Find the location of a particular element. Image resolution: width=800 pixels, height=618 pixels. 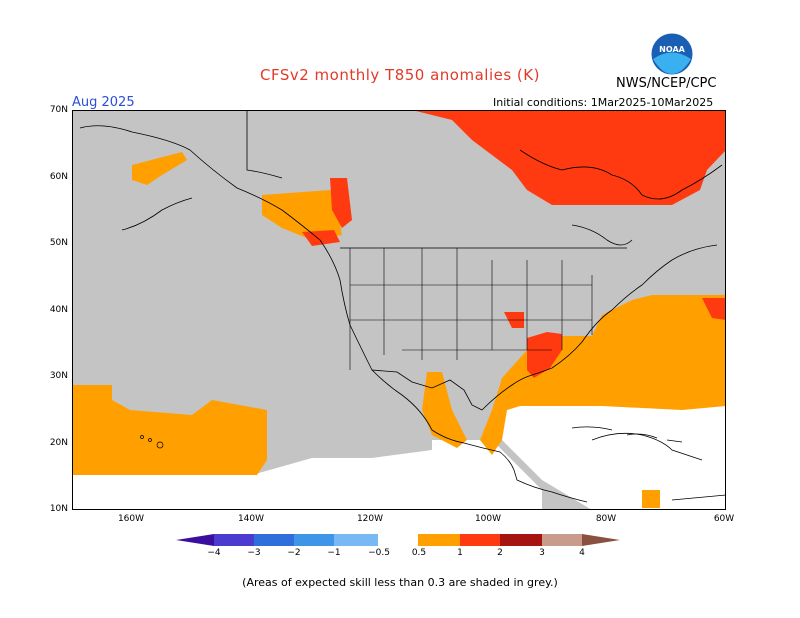

caribbean-islands is located at coordinates (411, 437).